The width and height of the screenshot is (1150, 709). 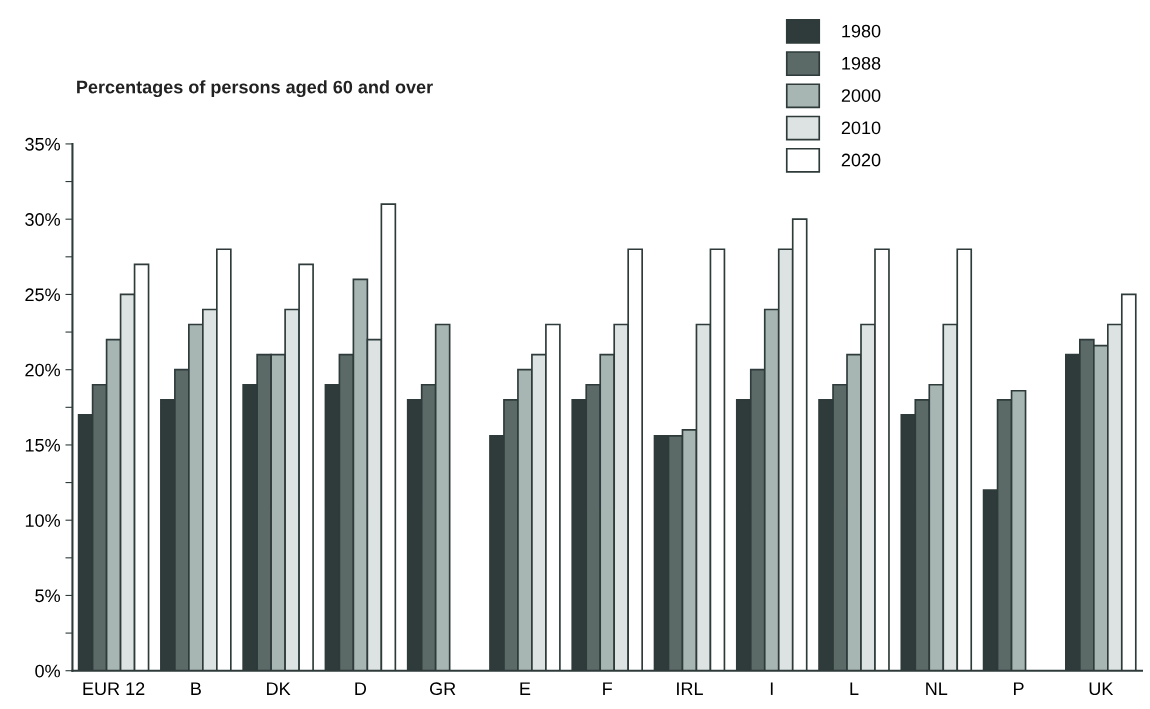 What do you see at coordinates (196, 688) in the screenshot?
I see `x-tick-label: B` at bounding box center [196, 688].